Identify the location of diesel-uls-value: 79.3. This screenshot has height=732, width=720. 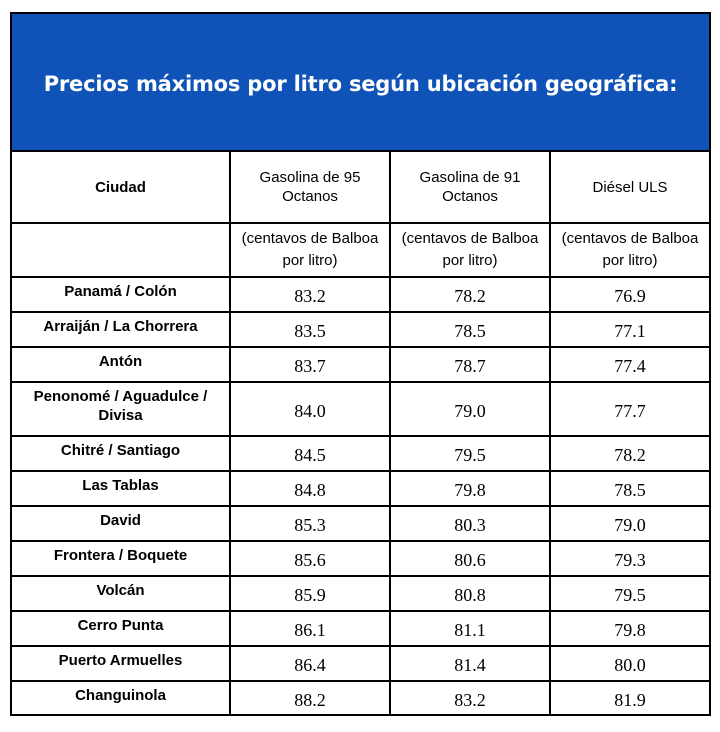
(629, 558).